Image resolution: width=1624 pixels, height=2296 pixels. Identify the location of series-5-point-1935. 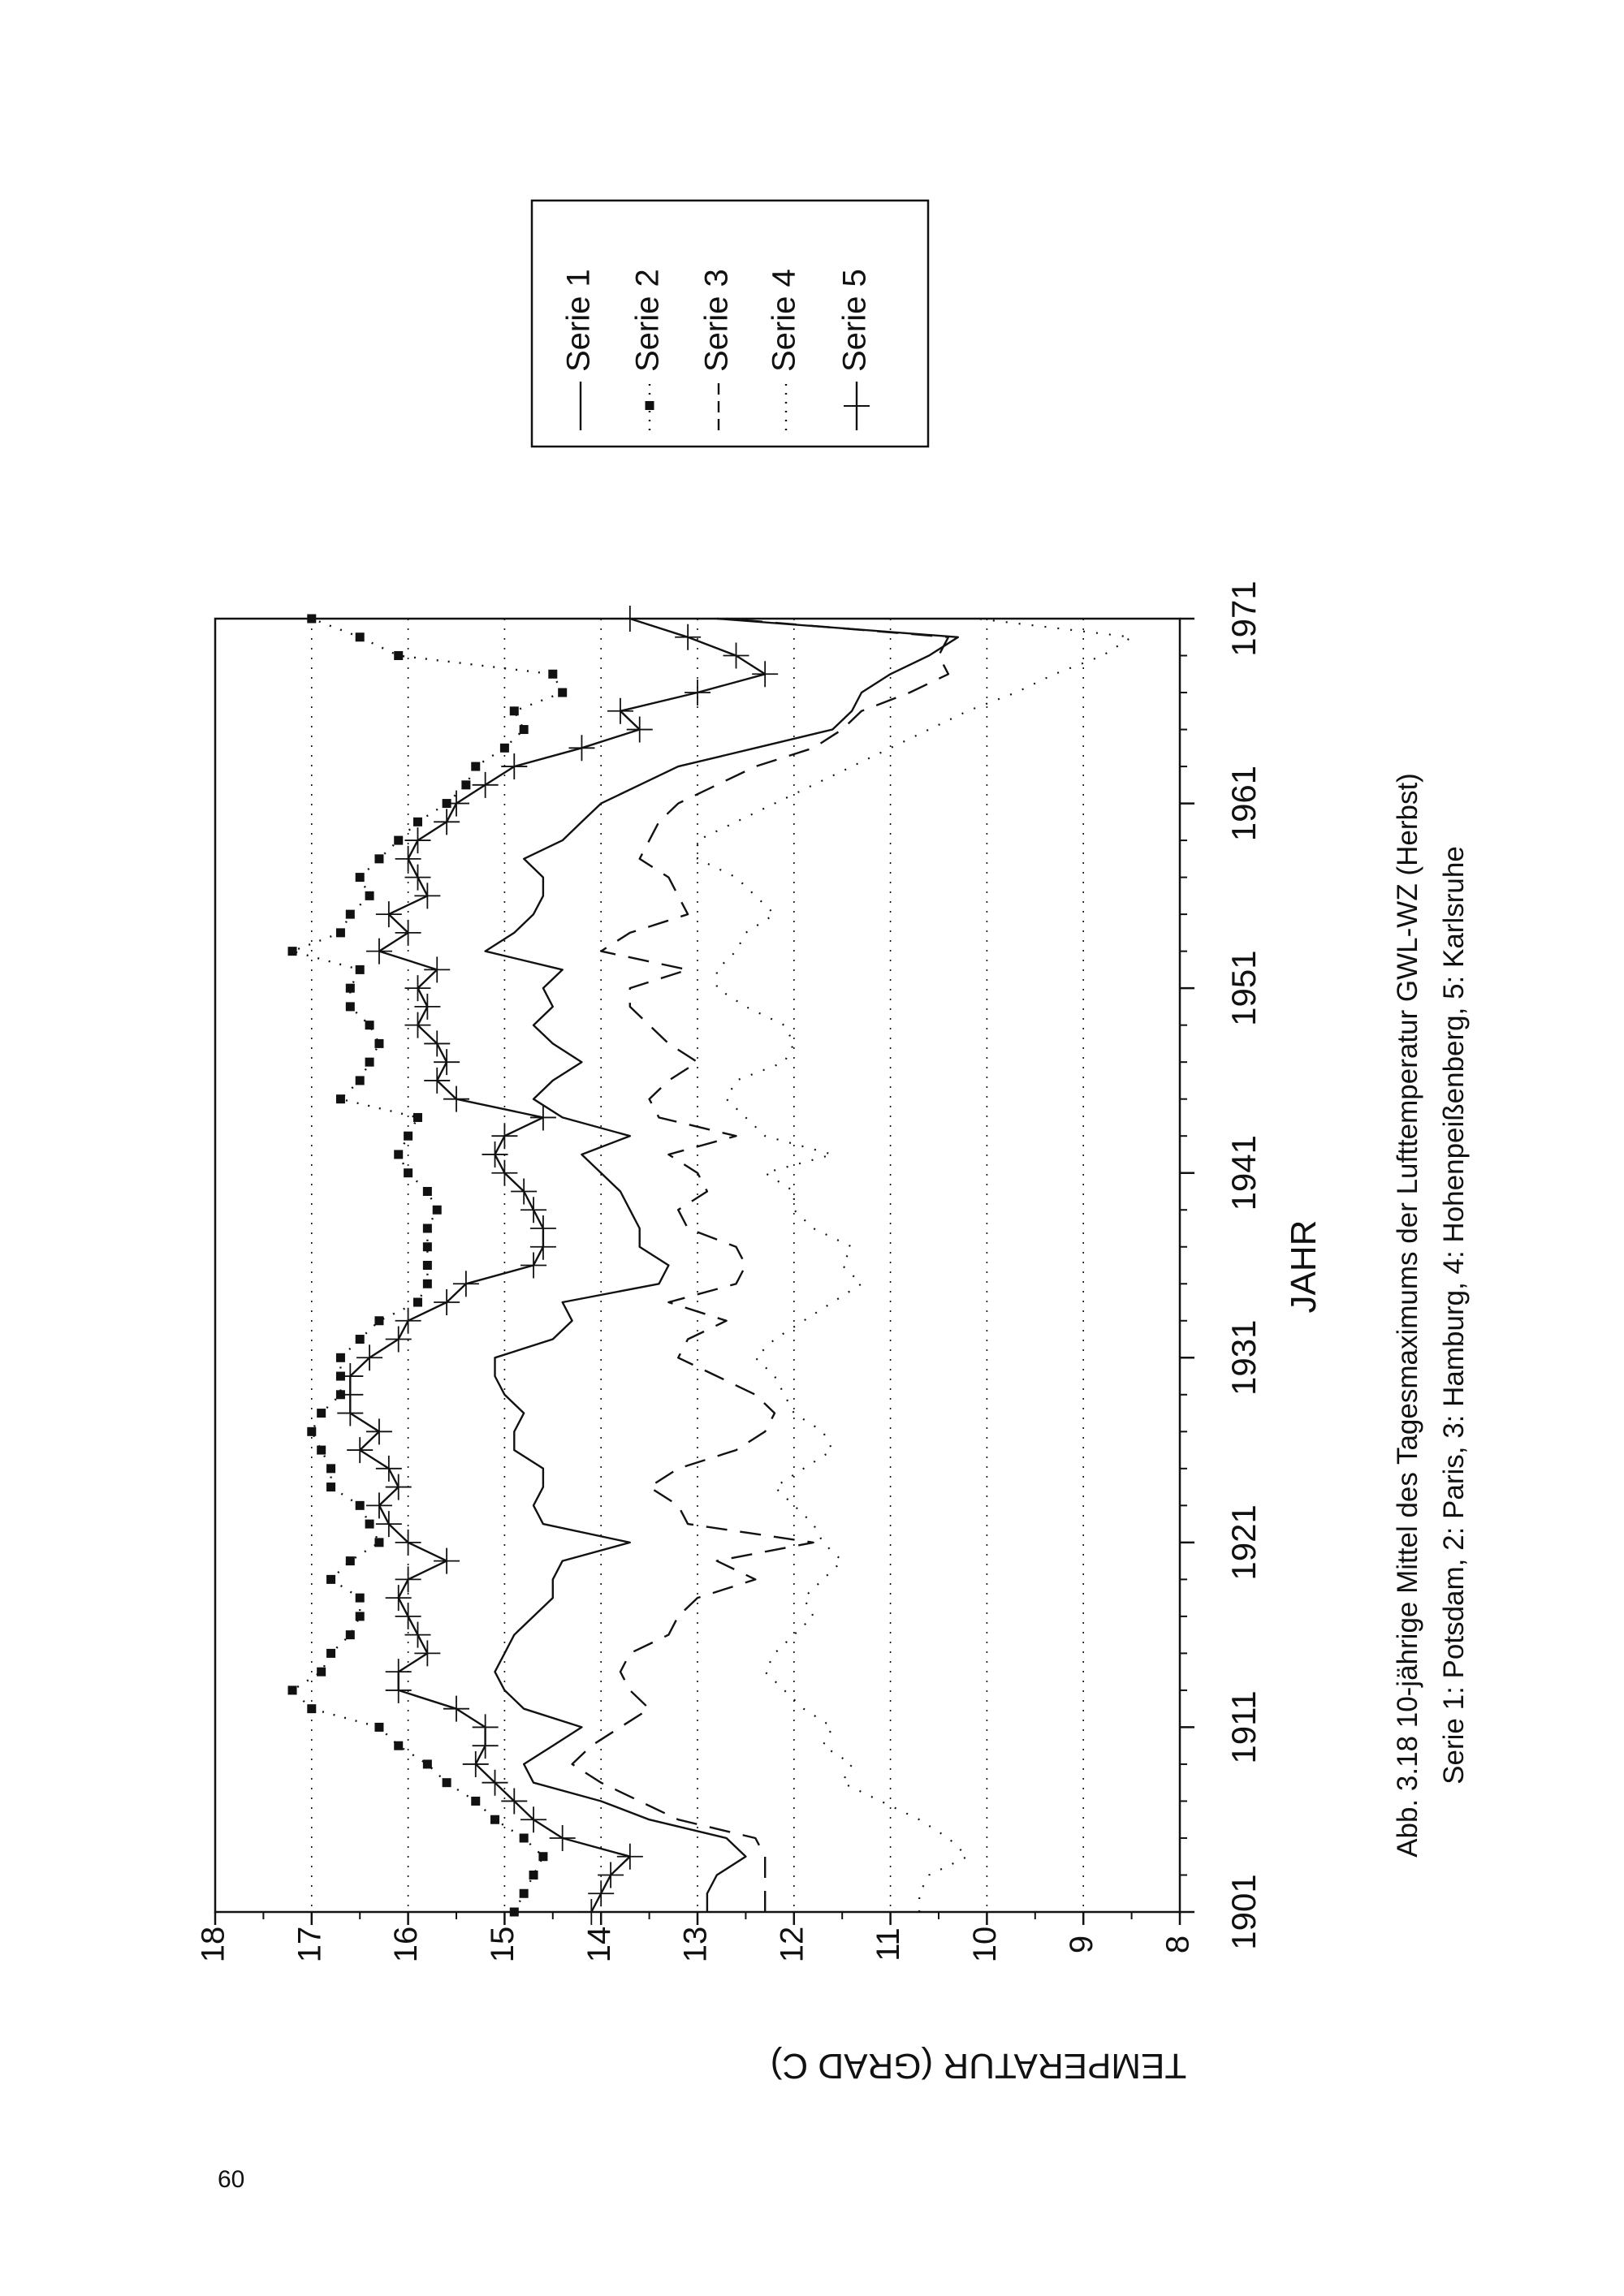
(466, 1284).